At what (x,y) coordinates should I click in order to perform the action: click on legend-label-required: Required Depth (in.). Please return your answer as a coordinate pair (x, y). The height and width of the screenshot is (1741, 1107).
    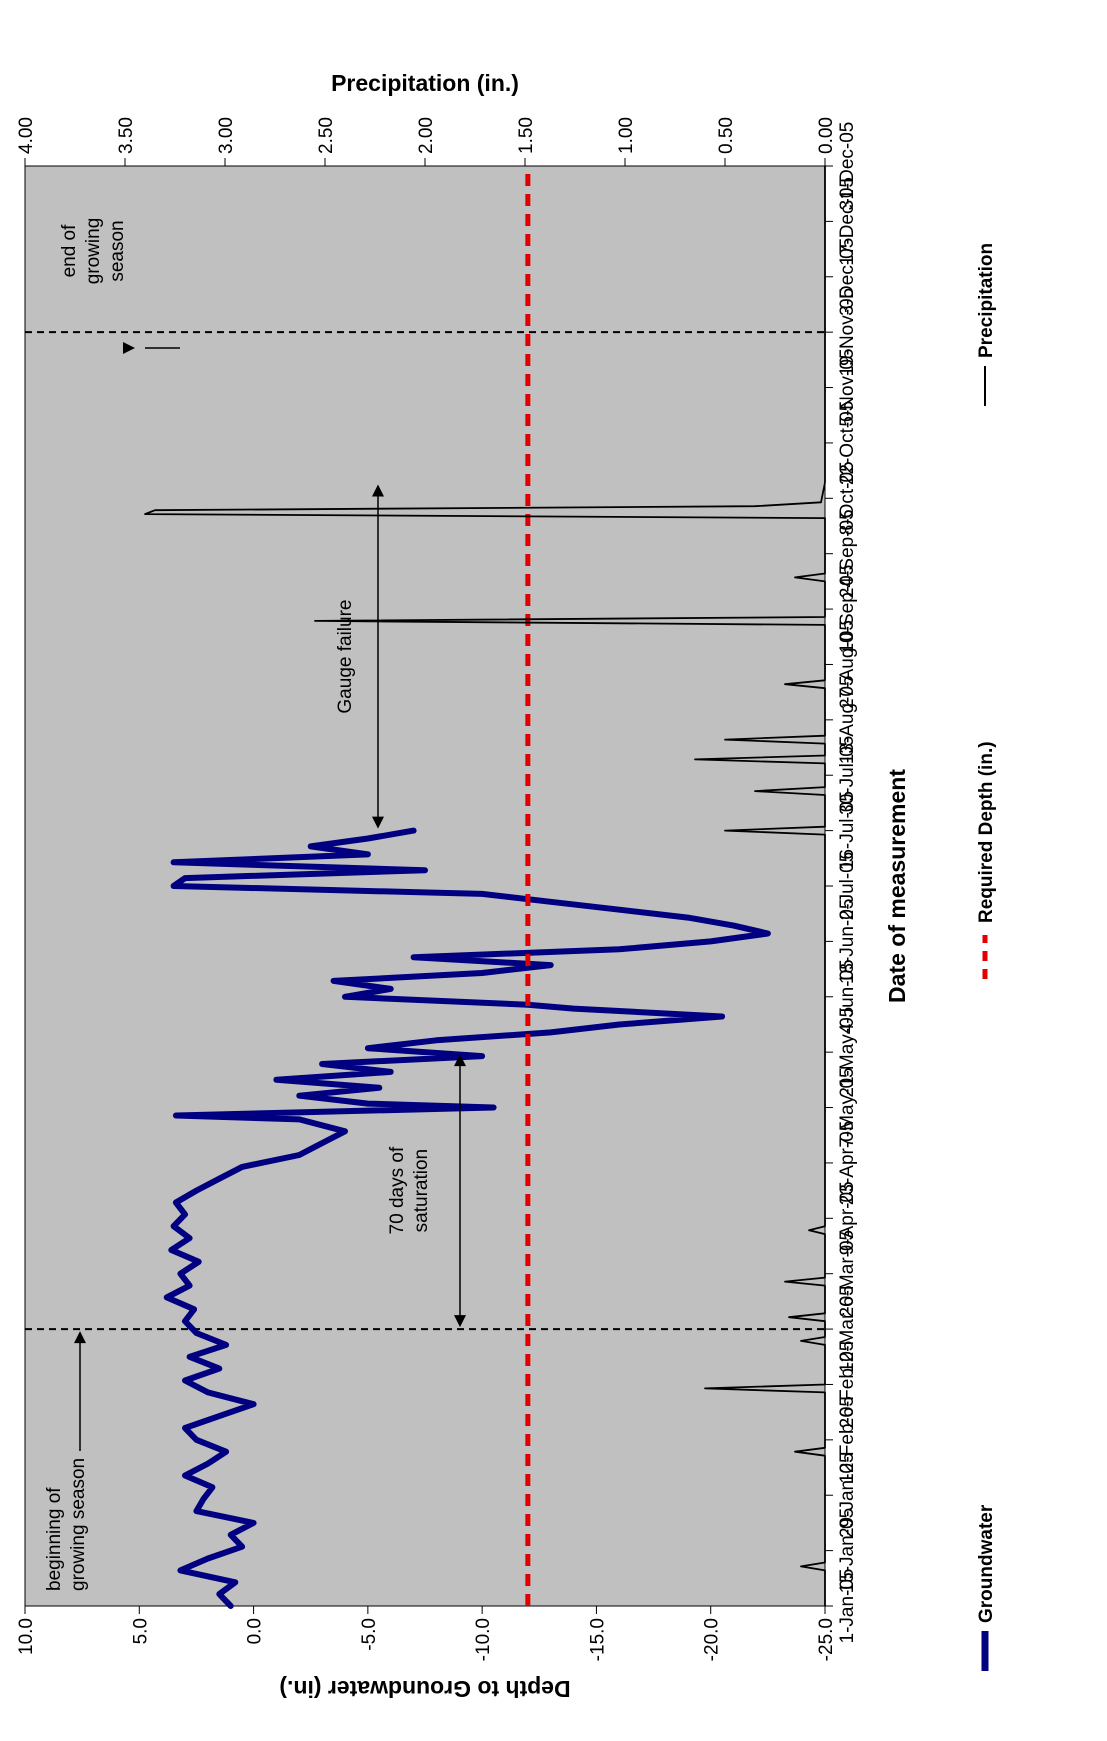
    Looking at the image, I should click on (986, 832).